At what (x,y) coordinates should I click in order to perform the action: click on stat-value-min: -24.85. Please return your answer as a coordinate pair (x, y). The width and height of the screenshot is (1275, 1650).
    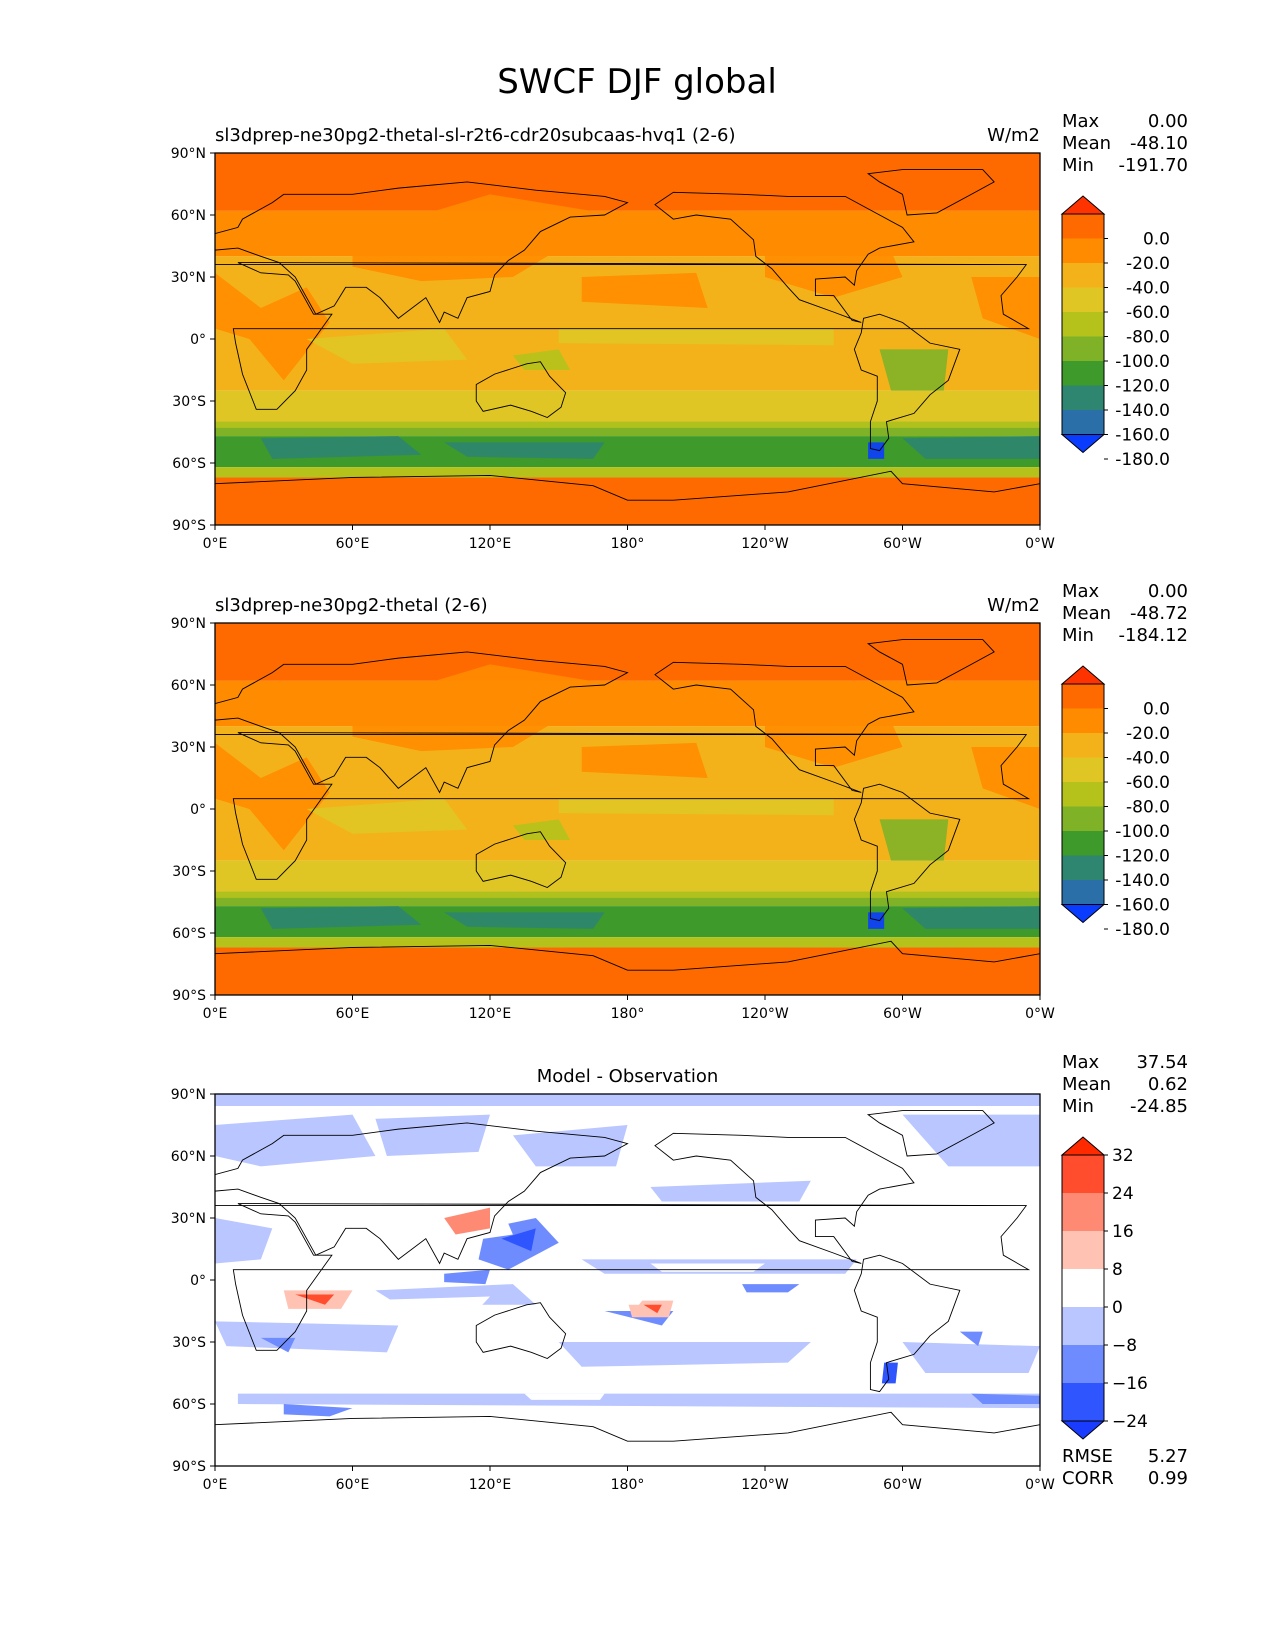
    Looking at the image, I should click on (1159, 1106).